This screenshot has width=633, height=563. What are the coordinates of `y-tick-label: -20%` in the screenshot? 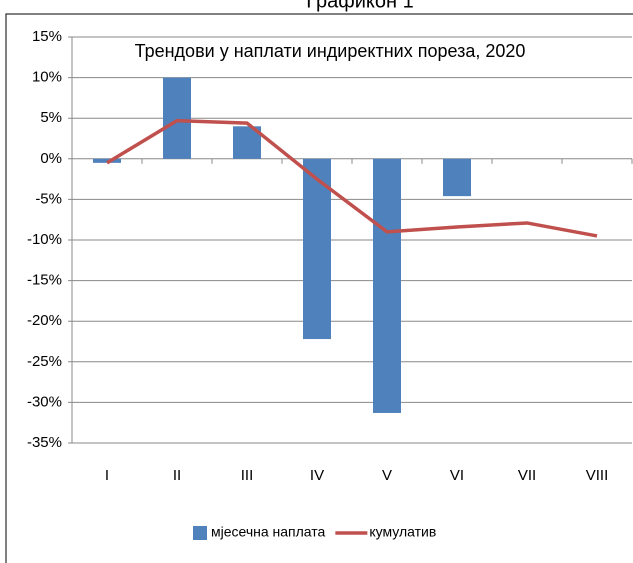 It's located at (44, 320).